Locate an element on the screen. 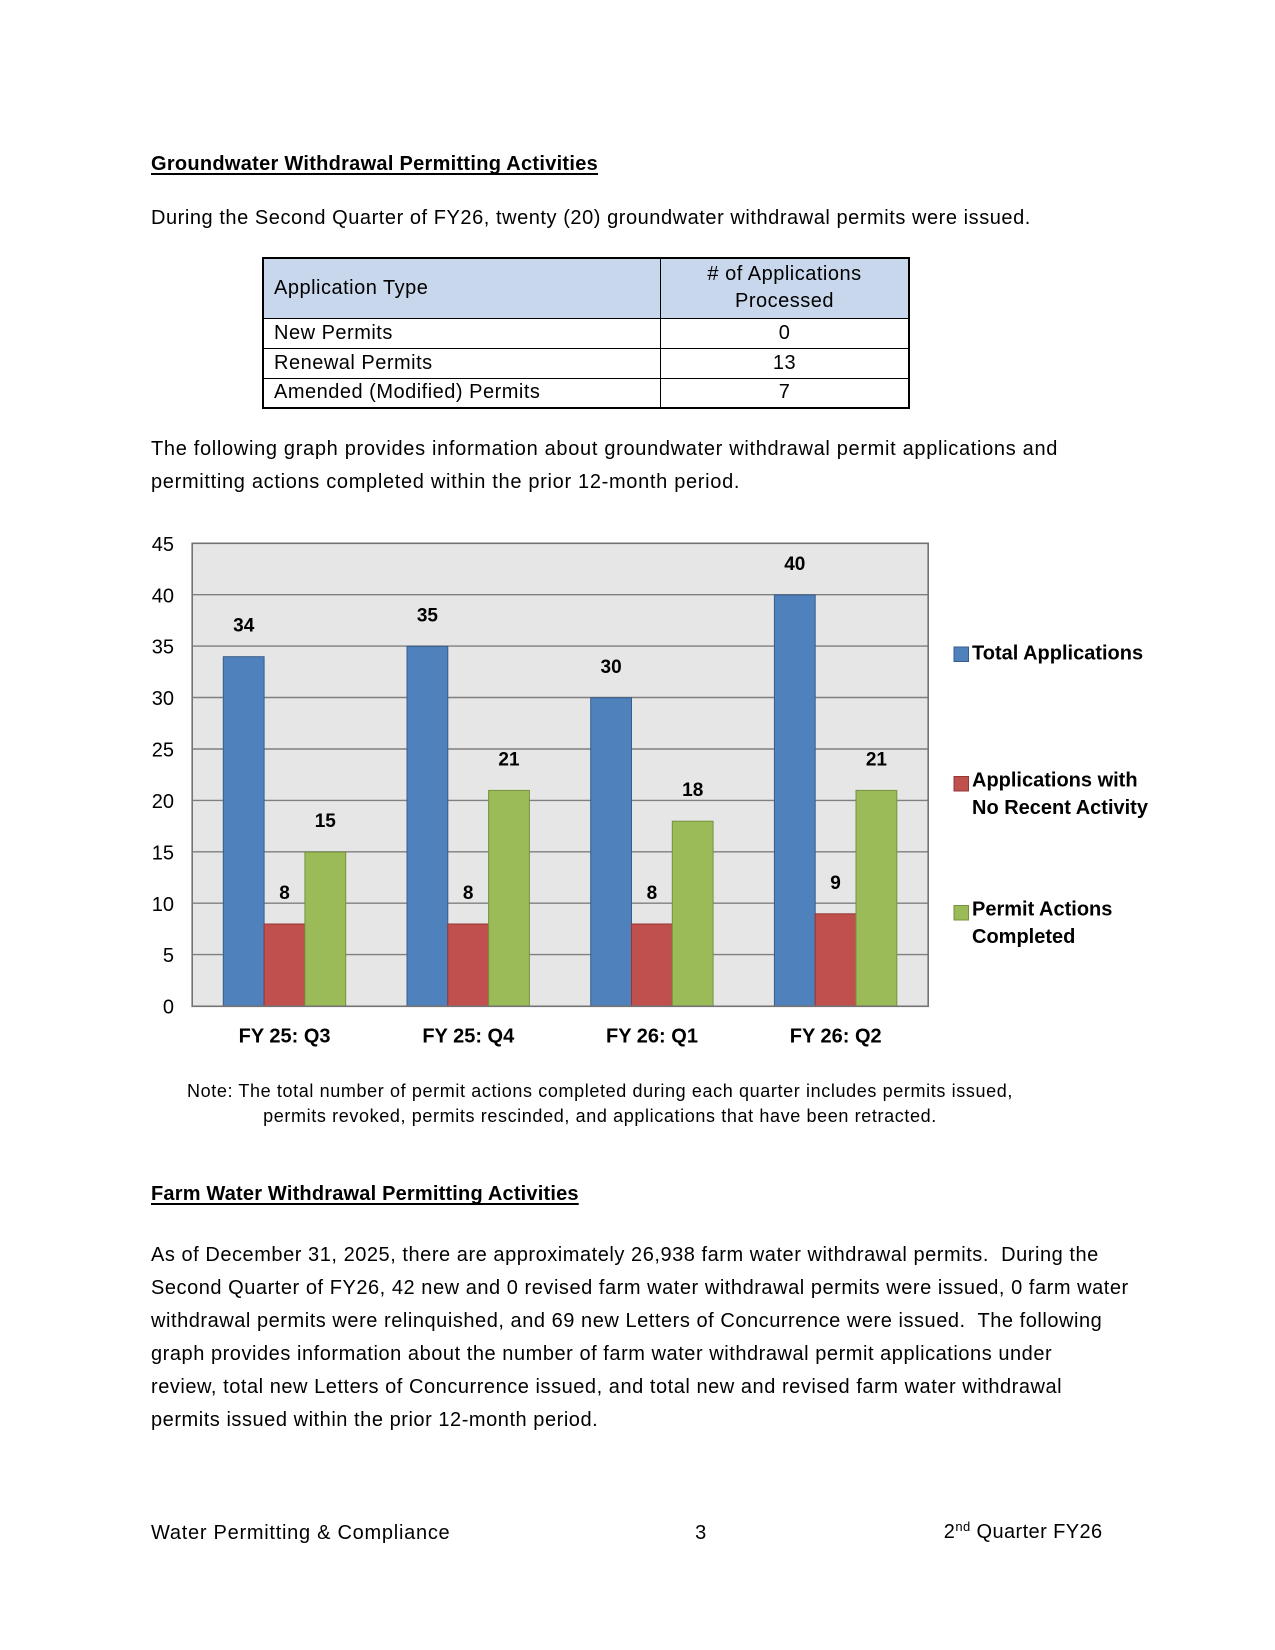  svg-text: 34 is located at coordinates (244, 626).